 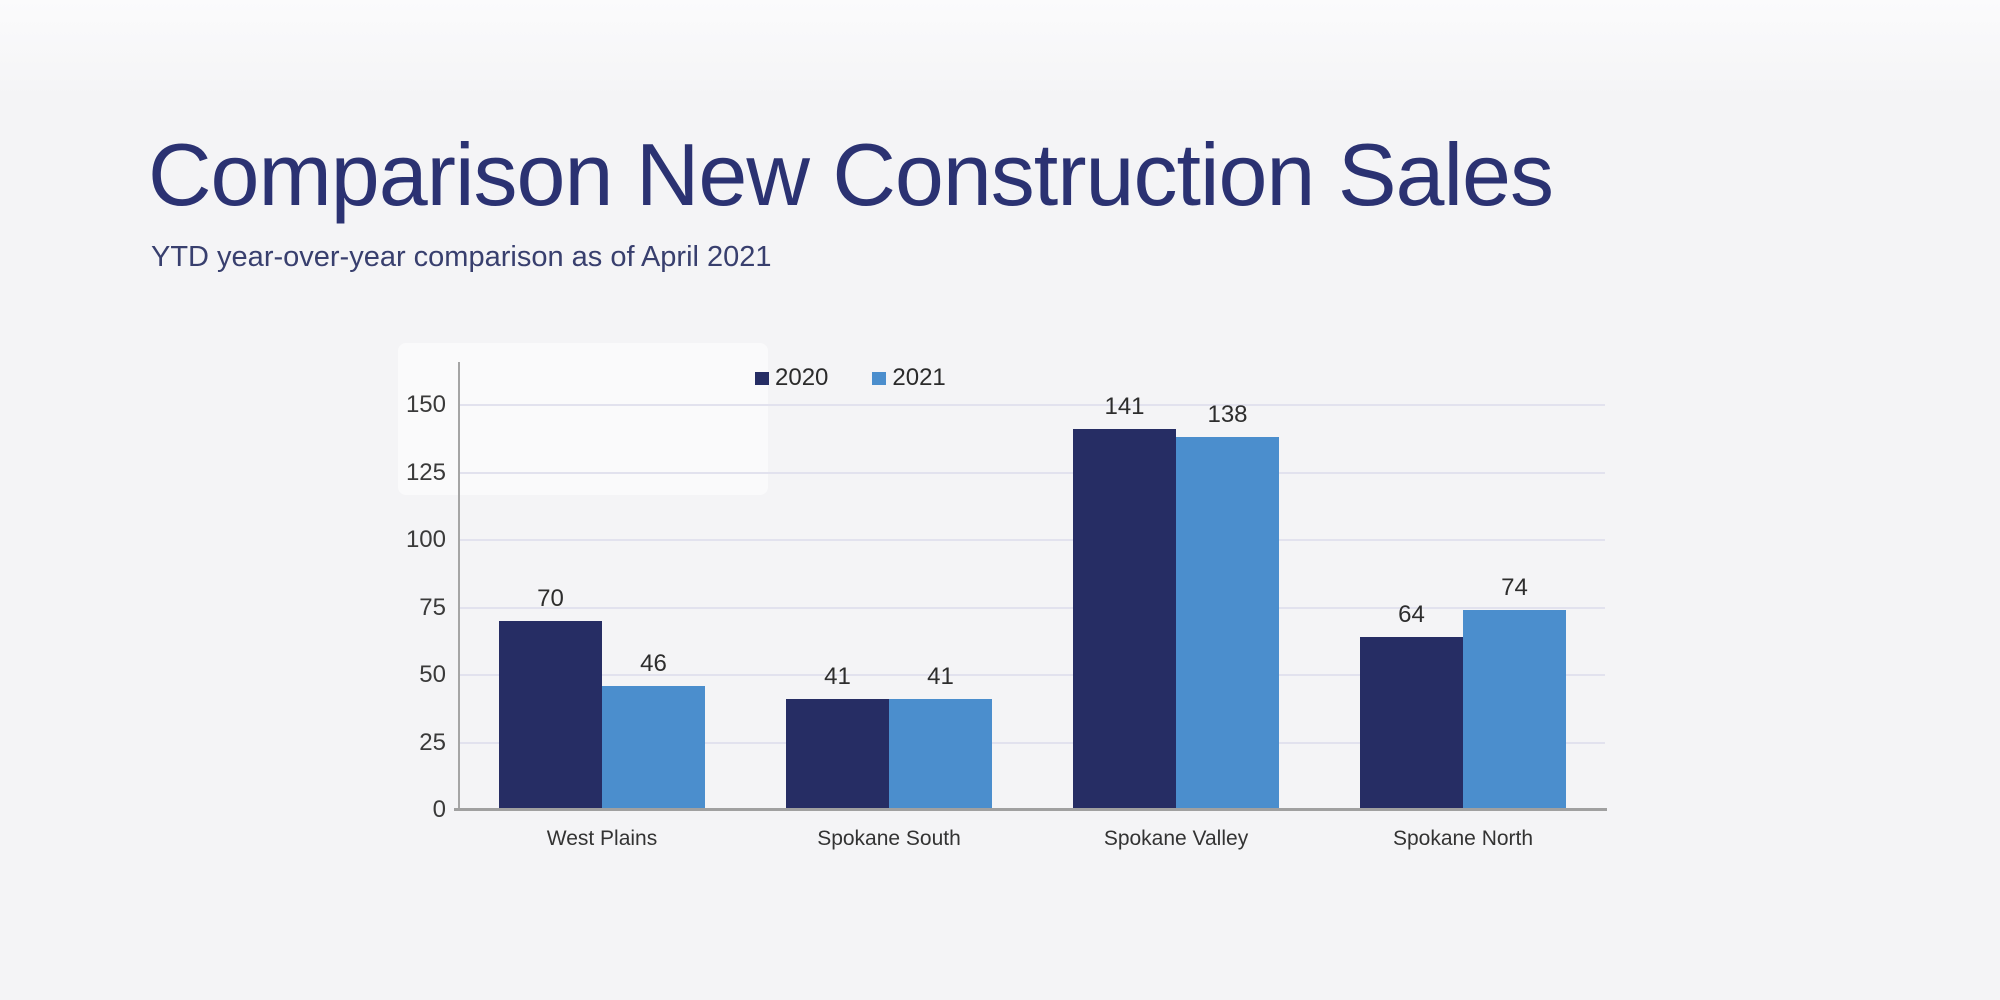 I want to click on bar-group-spokane-north: 64 74, so click(x=1463, y=585).